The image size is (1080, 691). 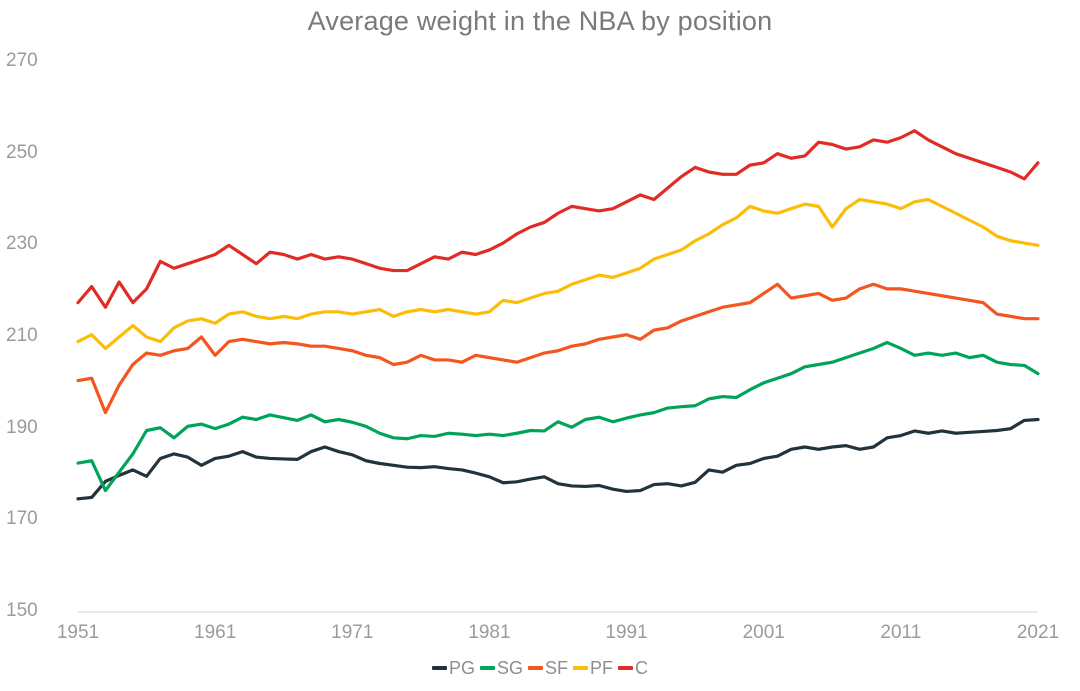 I want to click on y-axis-tick-label: 270, so click(x=22, y=60).